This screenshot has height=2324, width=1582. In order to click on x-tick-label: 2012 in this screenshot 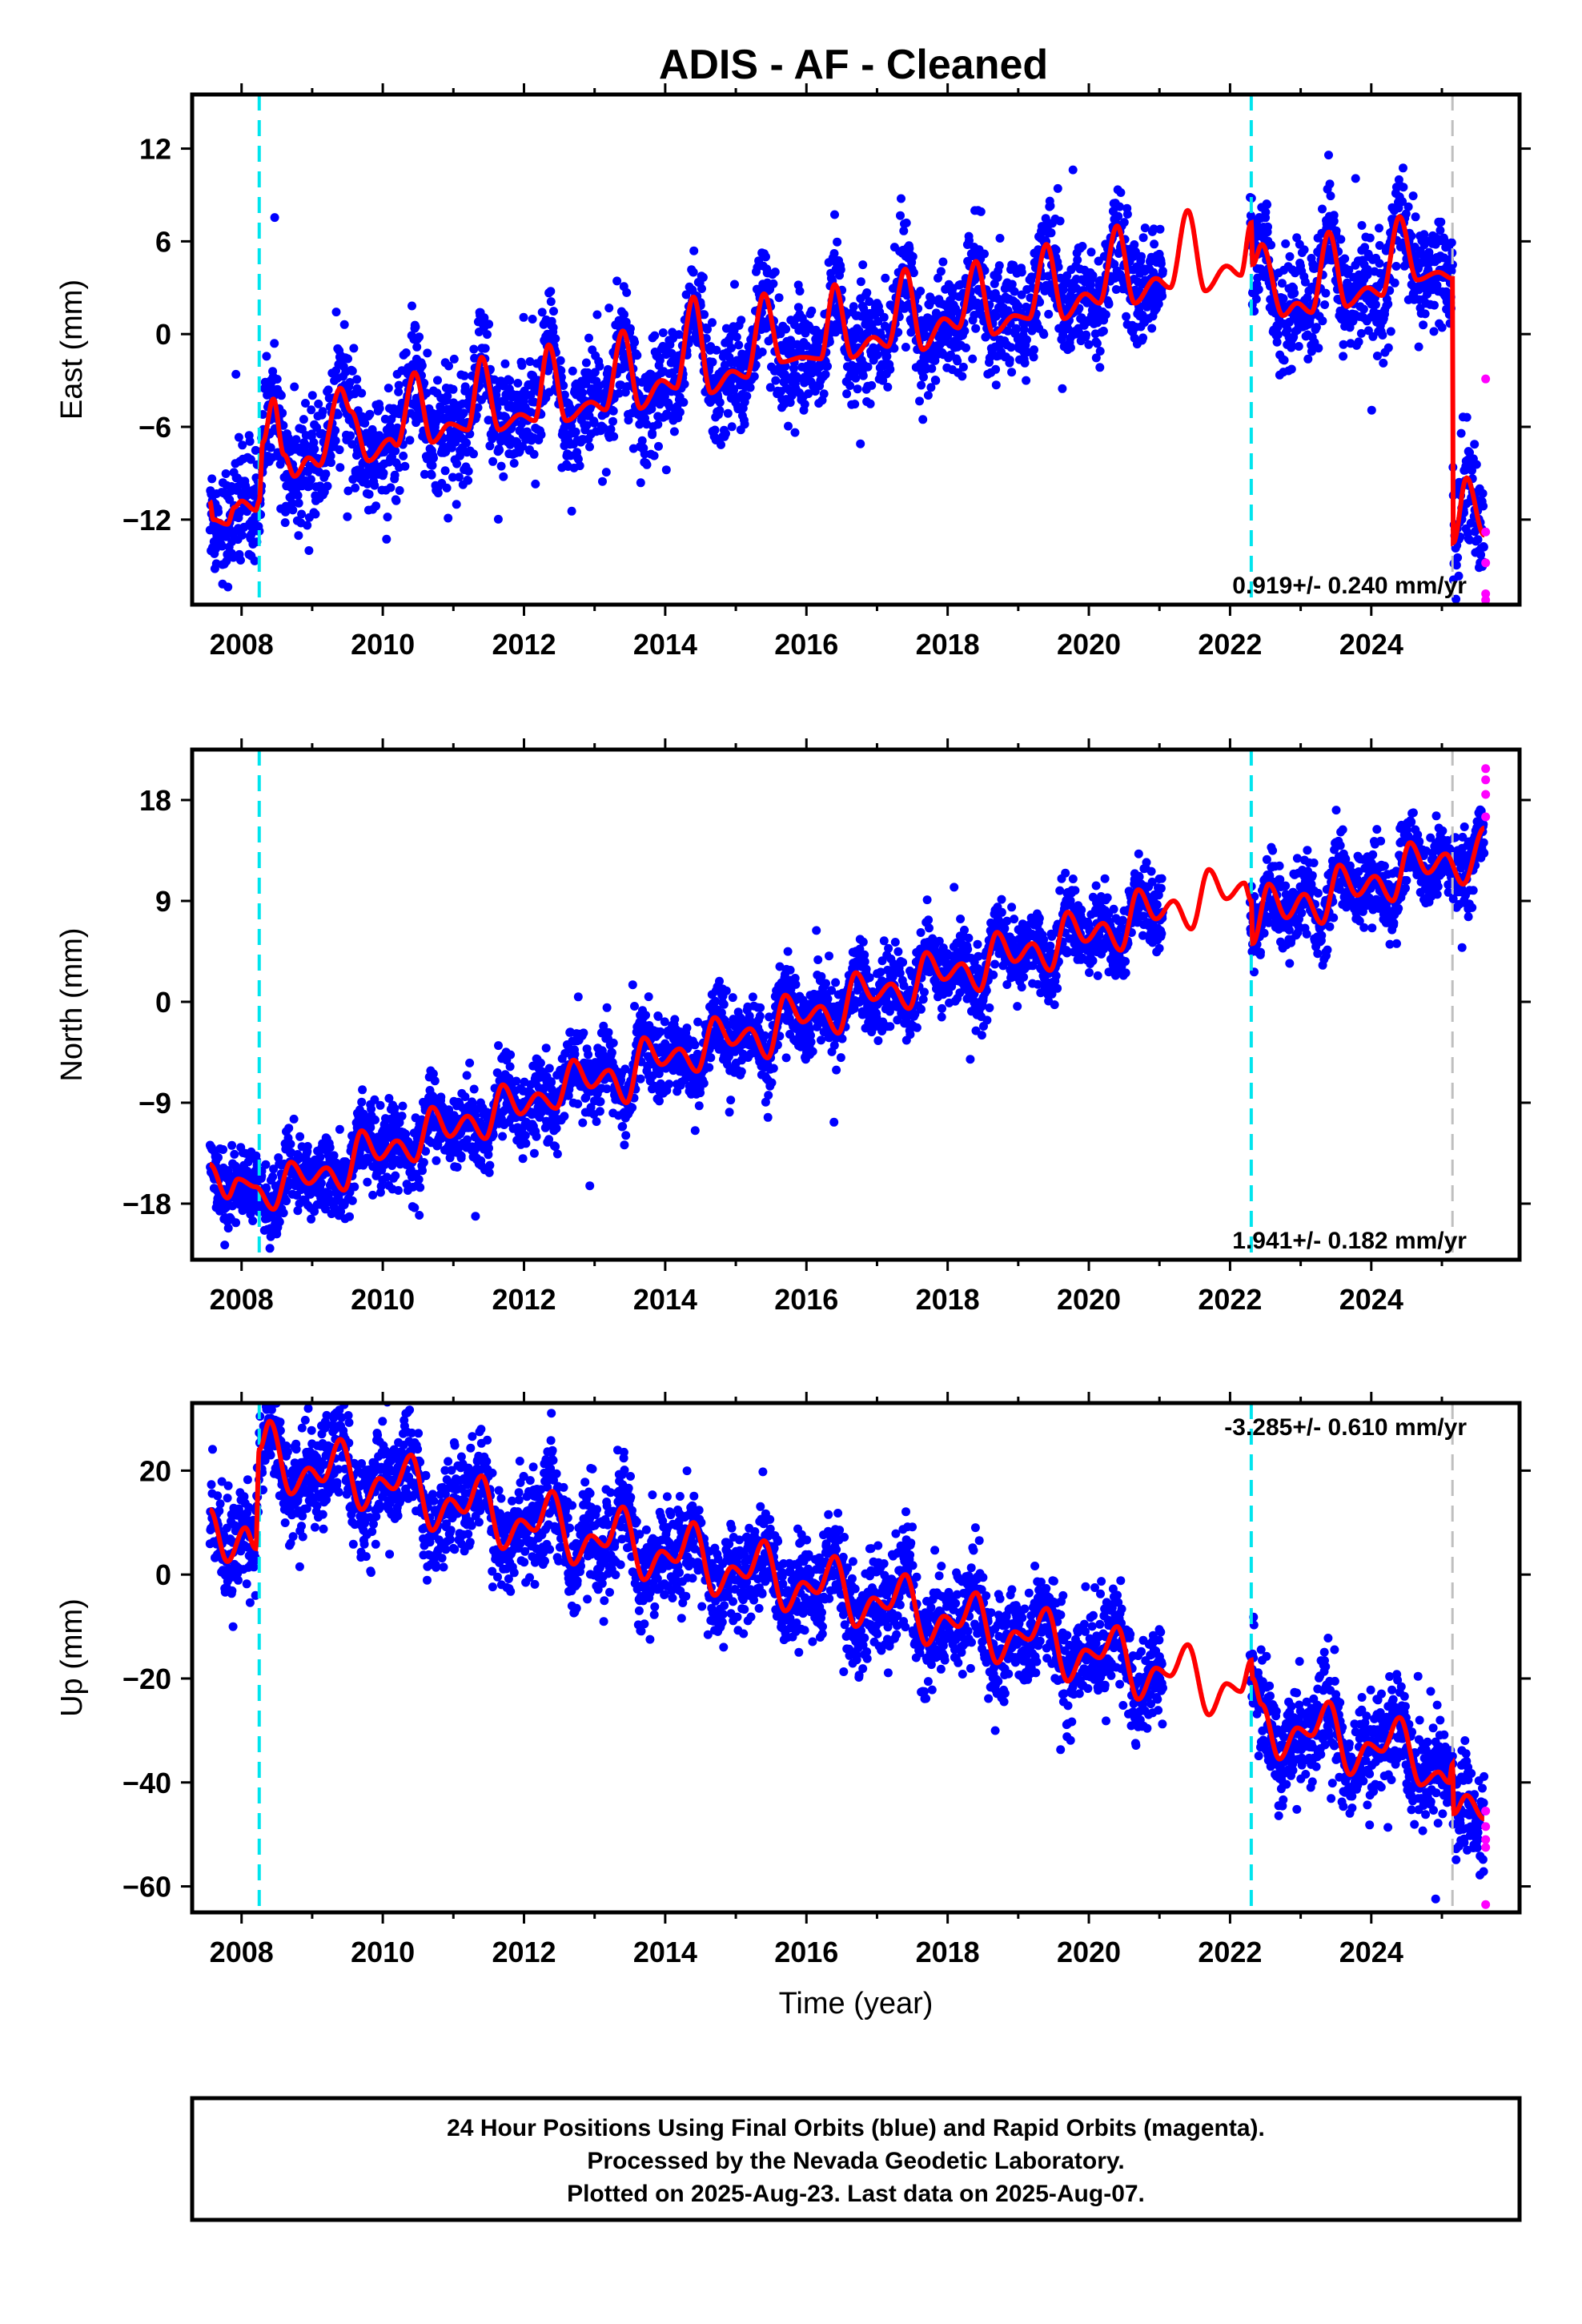, I will do `click(524, 644)`.